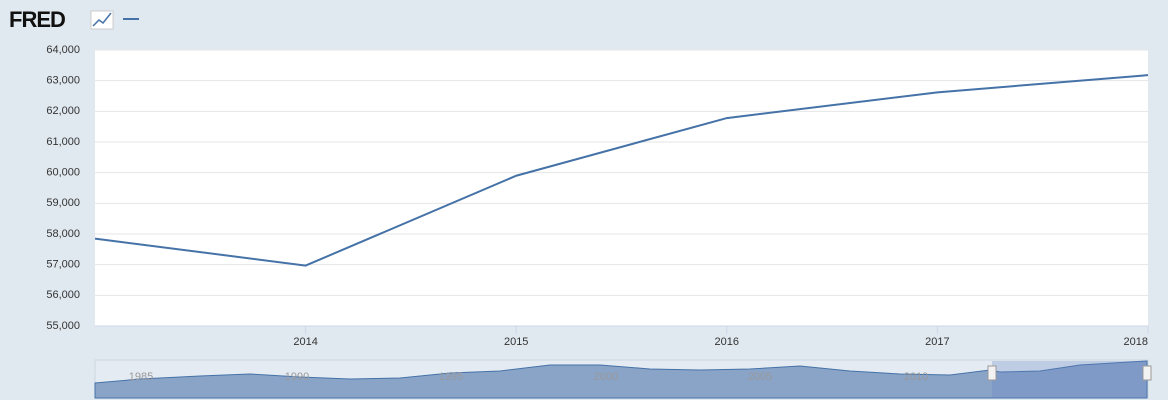 The width and height of the screenshot is (1168, 400). What do you see at coordinates (623, 379) in the screenshot?
I see `navigator` at bounding box center [623, 379].